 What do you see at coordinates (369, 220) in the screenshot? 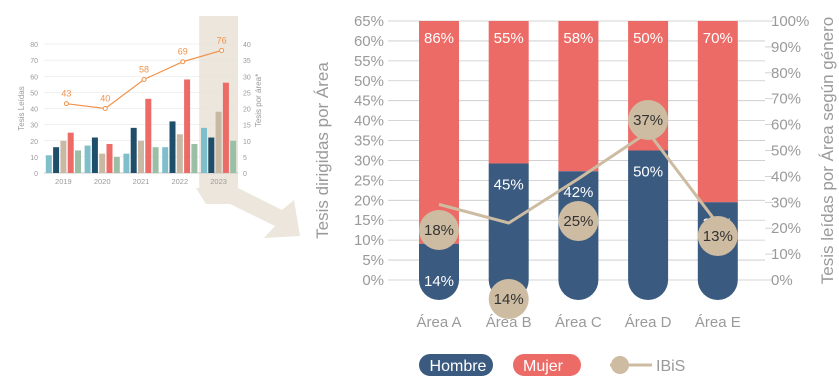
I see `ytick-label: 15%` at bounding box center [369, 220].